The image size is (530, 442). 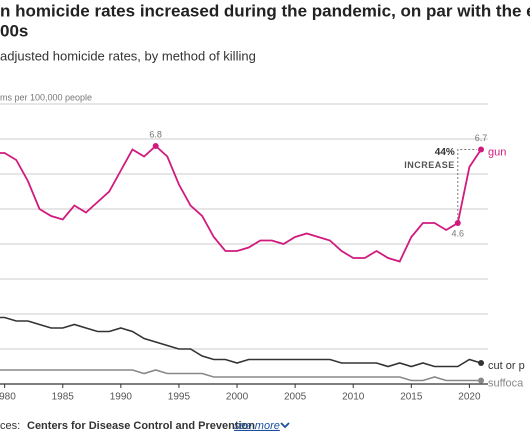 What do you see at coordinates (10, 426) in the screenshot?
I see `source-label: ces:` at bounding box center [10, 426].